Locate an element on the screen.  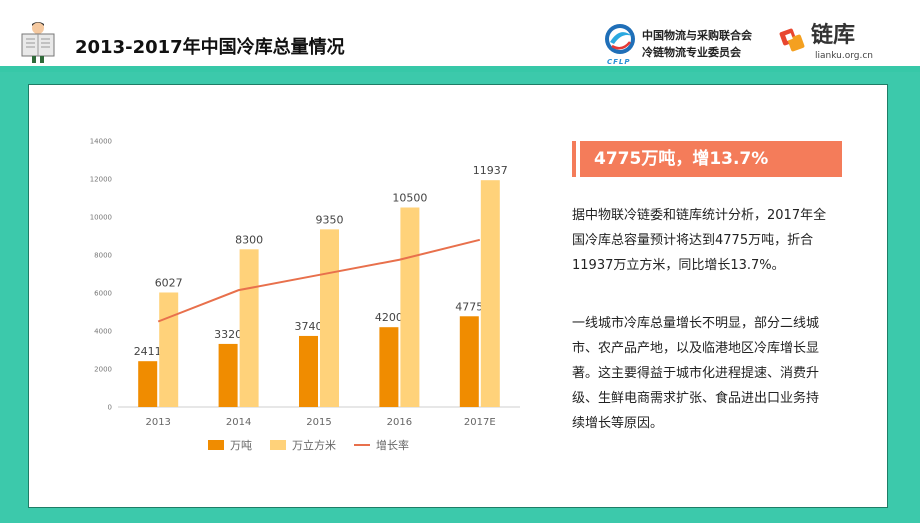
bar-data-label: 4200 is located at coordinates (389, 317).